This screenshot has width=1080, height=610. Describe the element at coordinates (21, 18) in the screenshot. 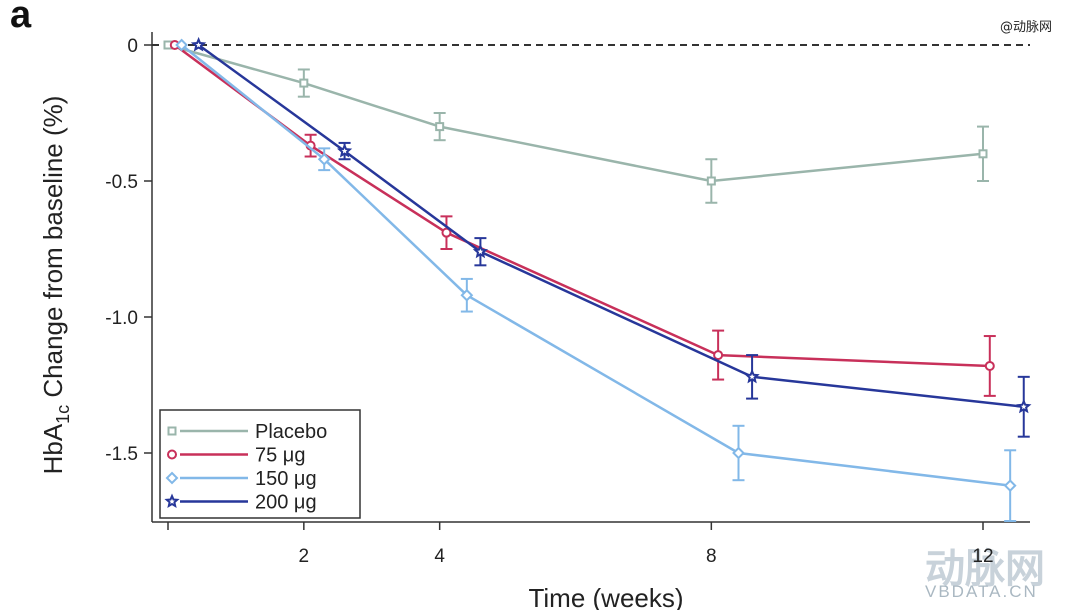

I see `panel-label: a` at that location.